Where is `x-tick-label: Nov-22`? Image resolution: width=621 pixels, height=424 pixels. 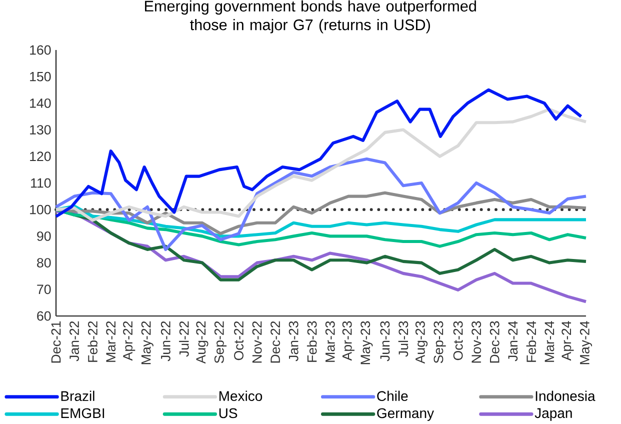
x-tick-label: Nov-22 is located at coordinates (257, 342).